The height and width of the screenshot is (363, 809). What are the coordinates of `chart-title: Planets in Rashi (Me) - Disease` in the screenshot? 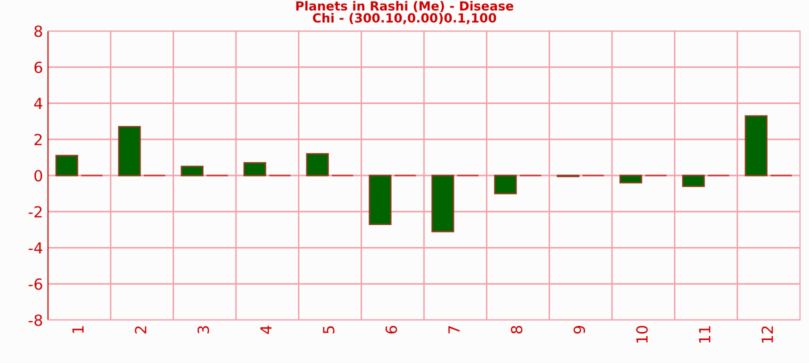 It's located at (405, 6).